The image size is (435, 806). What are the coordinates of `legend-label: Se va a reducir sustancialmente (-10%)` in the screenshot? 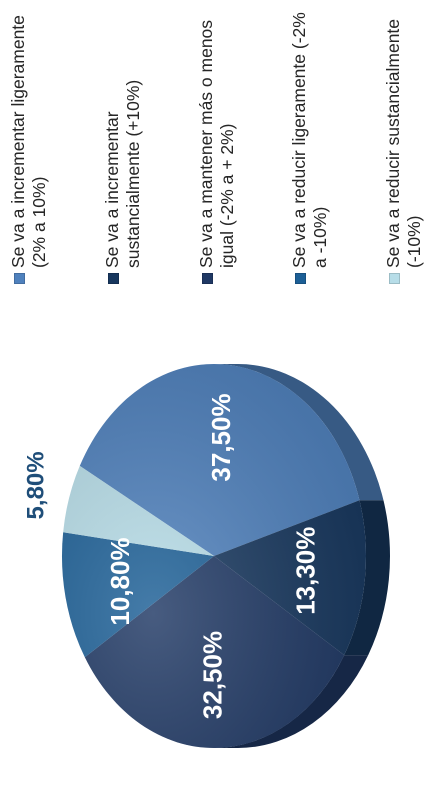 It's located at (403, 143).